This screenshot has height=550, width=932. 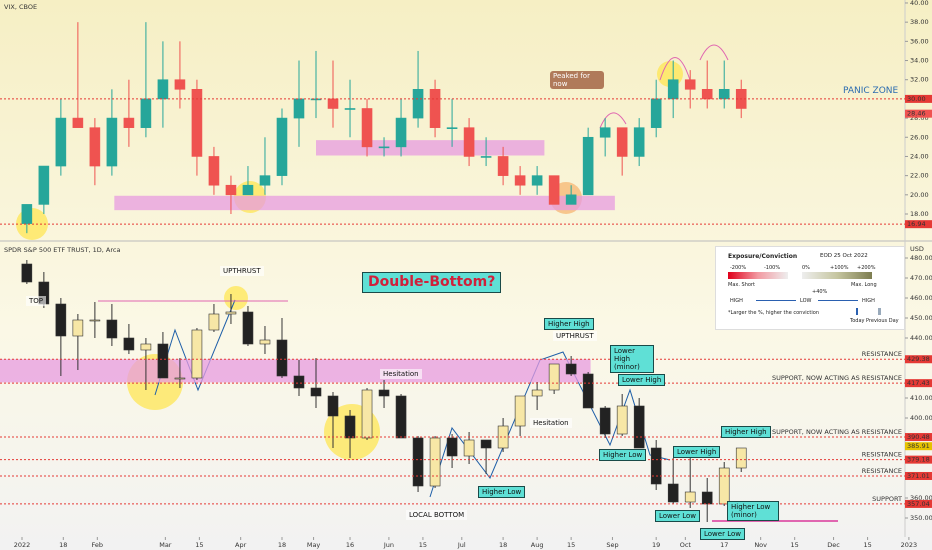 What do you see at coordinates (909, 545) in the screenshot?
I see `x-tick-label: 2023` at bounding box center [909, 545].